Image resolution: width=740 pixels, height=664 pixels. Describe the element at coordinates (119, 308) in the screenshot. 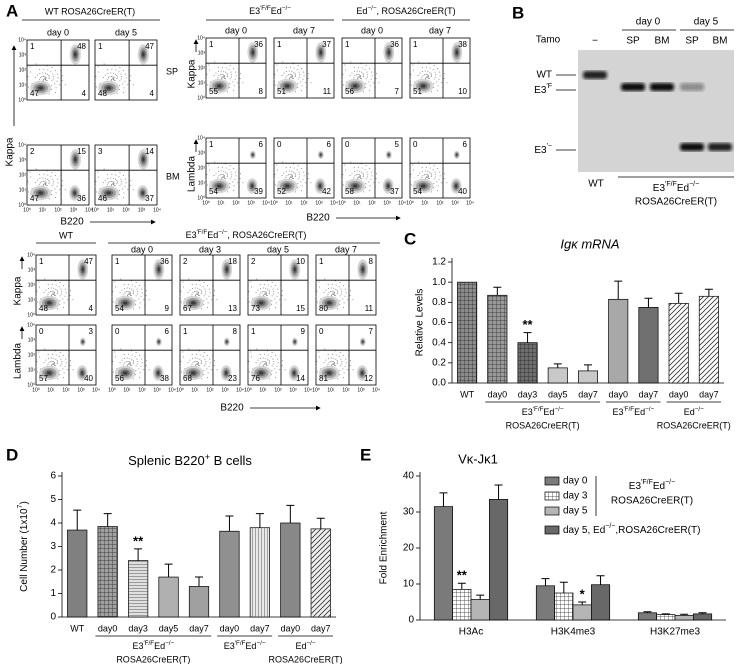

I see `quadrant-percent: 54` at that location.